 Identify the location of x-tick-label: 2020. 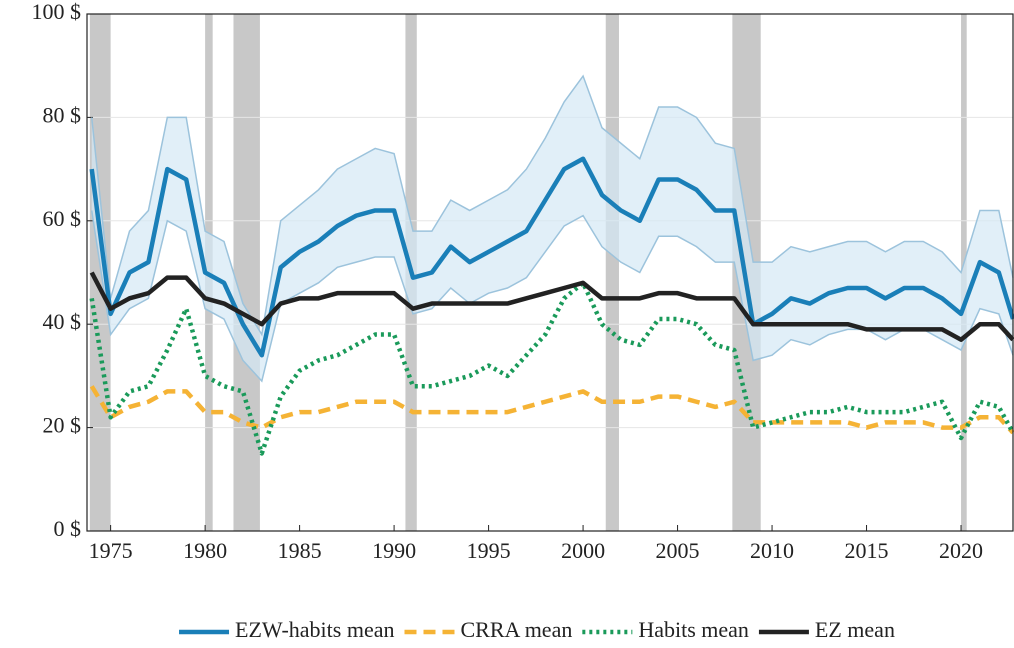
(961, 550).